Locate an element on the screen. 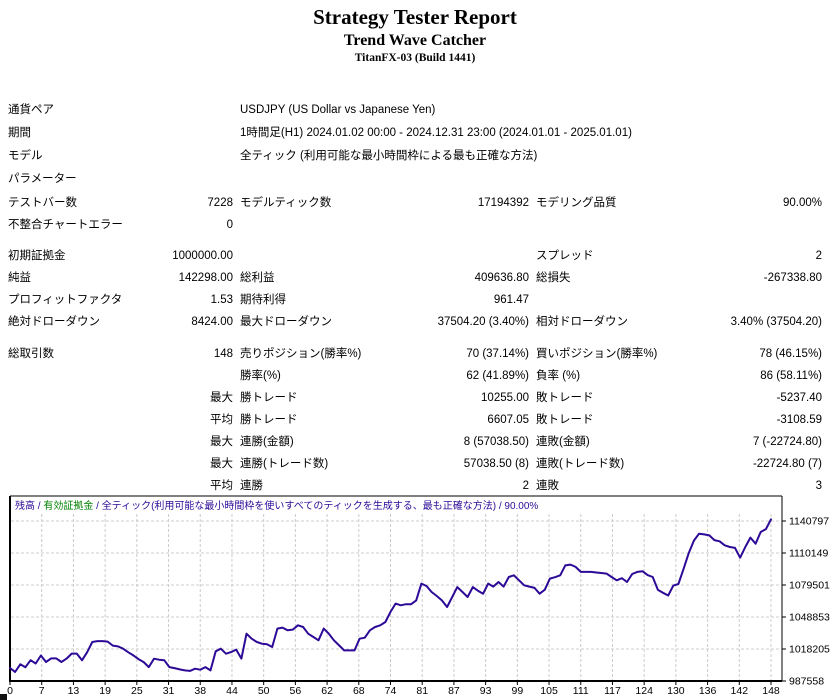  stat-value: 142298.00 is located at coordinates (205, 278).